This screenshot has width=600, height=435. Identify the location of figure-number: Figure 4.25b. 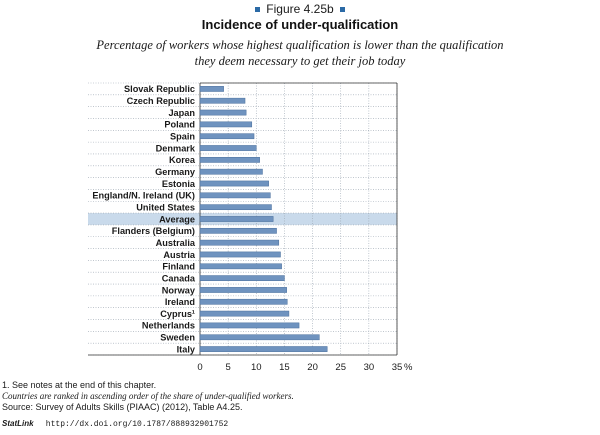
(300, 9).